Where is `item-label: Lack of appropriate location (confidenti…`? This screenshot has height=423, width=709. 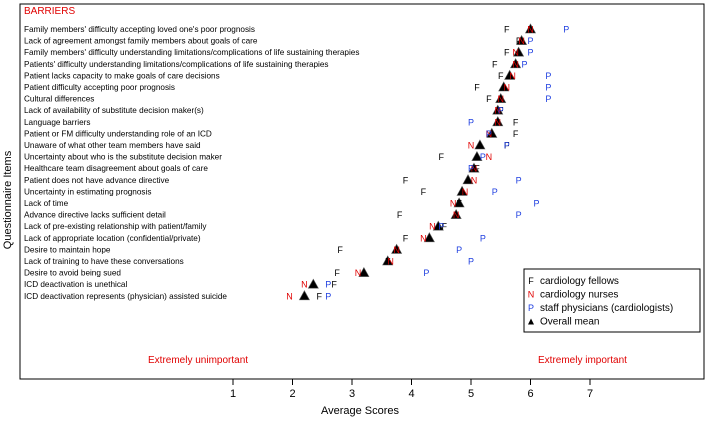
item-label: Lack of appropriate location (confidenti… is located at coordinates (112, 238).